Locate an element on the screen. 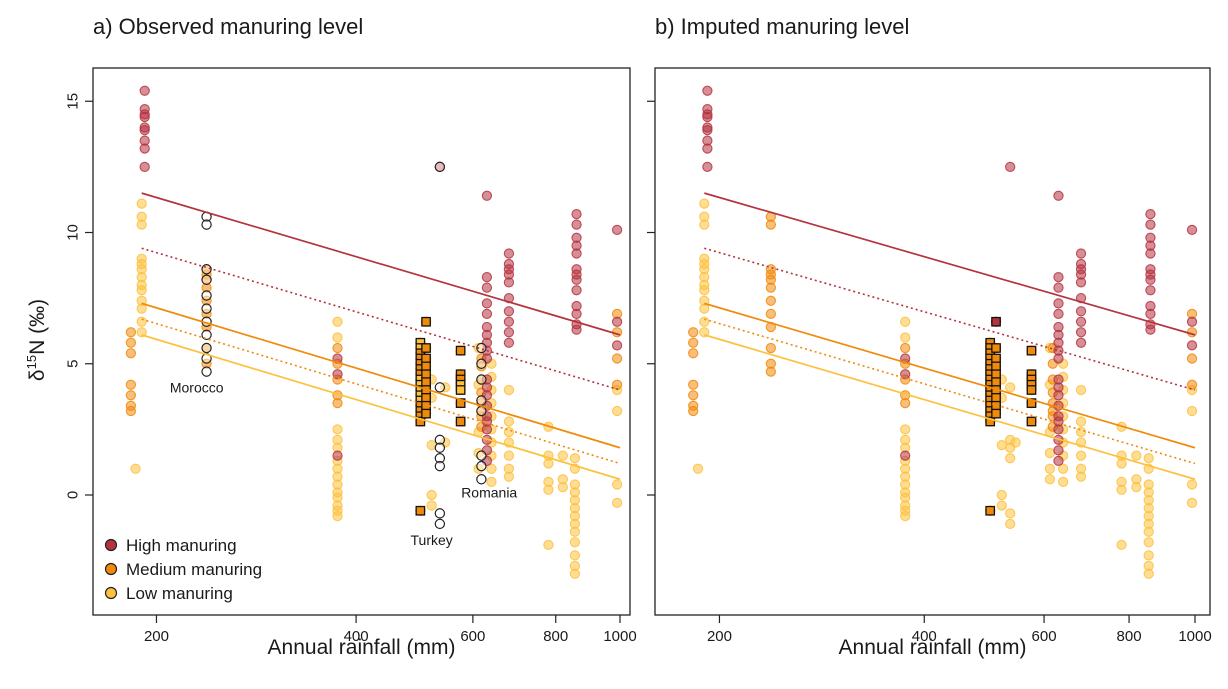 The width and height of the screenshot is (1228, 689). y-axis-label: δ15N (‰) is located at coordinates (36, 340).